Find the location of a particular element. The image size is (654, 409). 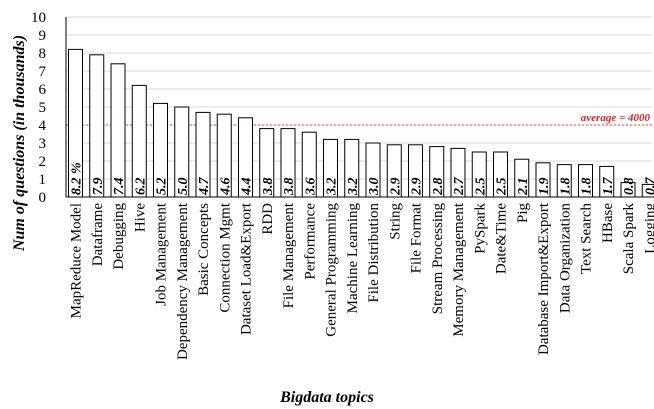

y-tick-label: 9 is located at coordinates (43, 36).